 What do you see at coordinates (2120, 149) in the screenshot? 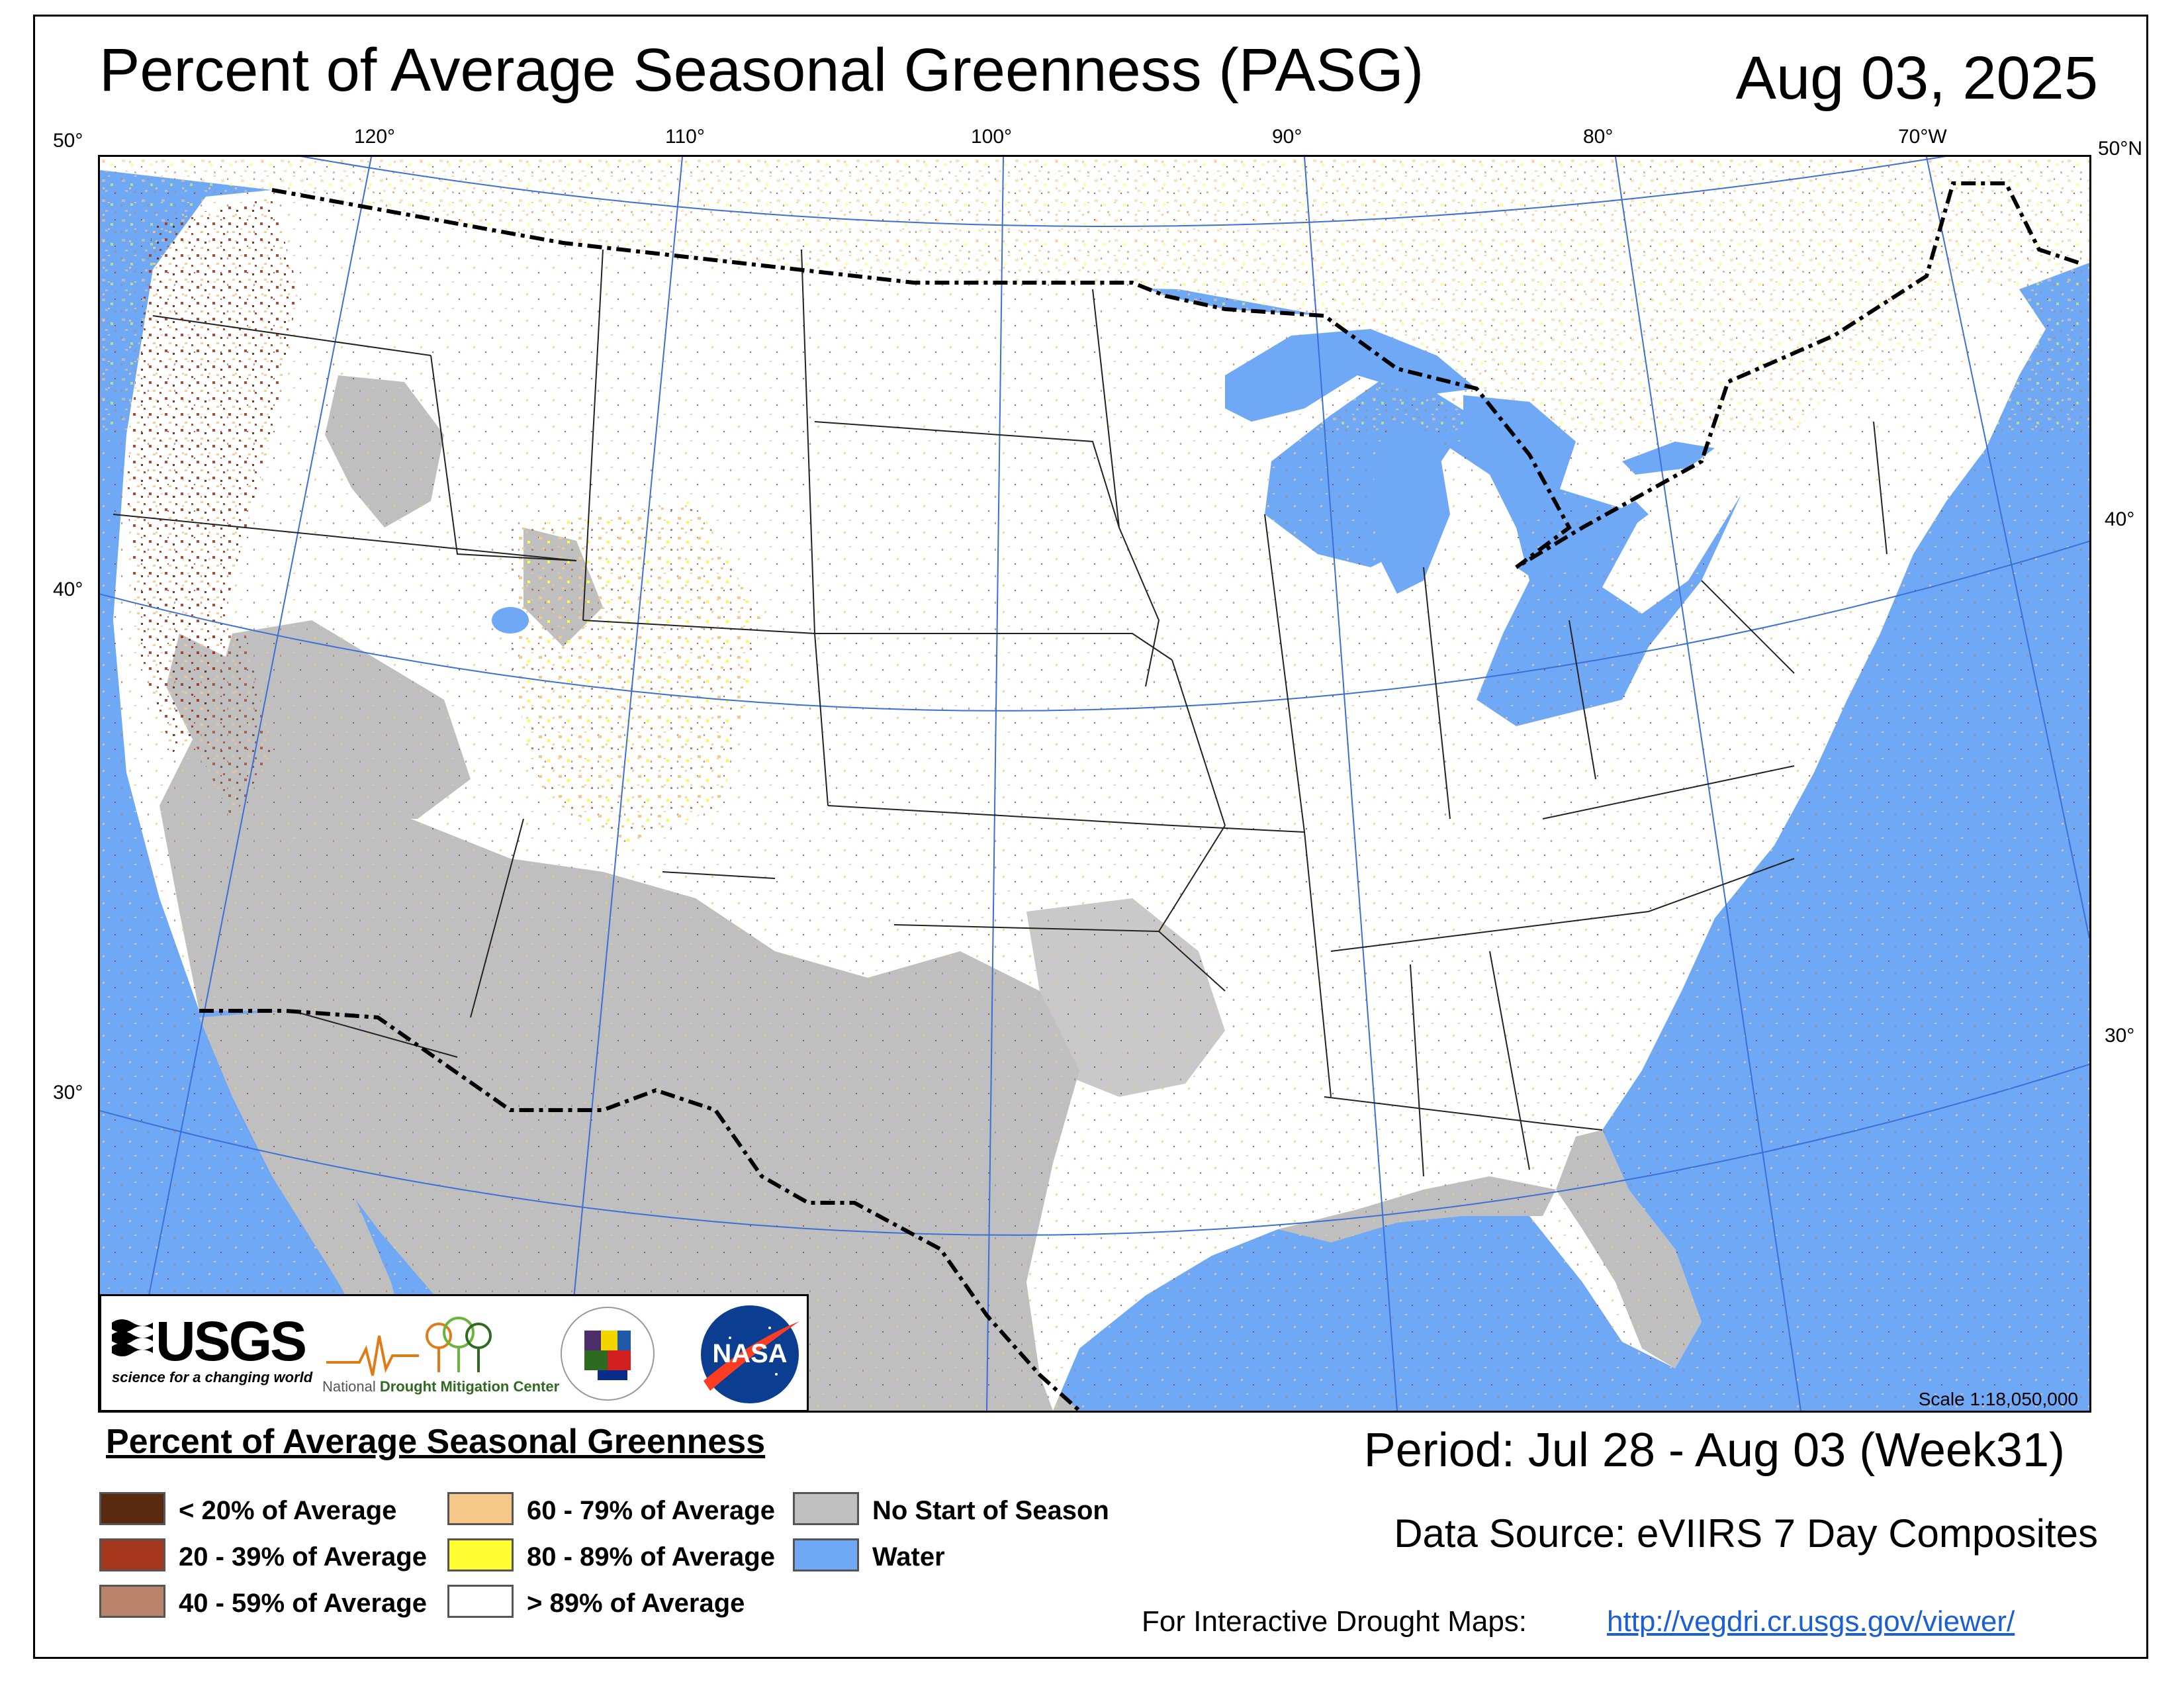
I see `lat-label-top-right: 50°N` at bounding box center [2120, 149].